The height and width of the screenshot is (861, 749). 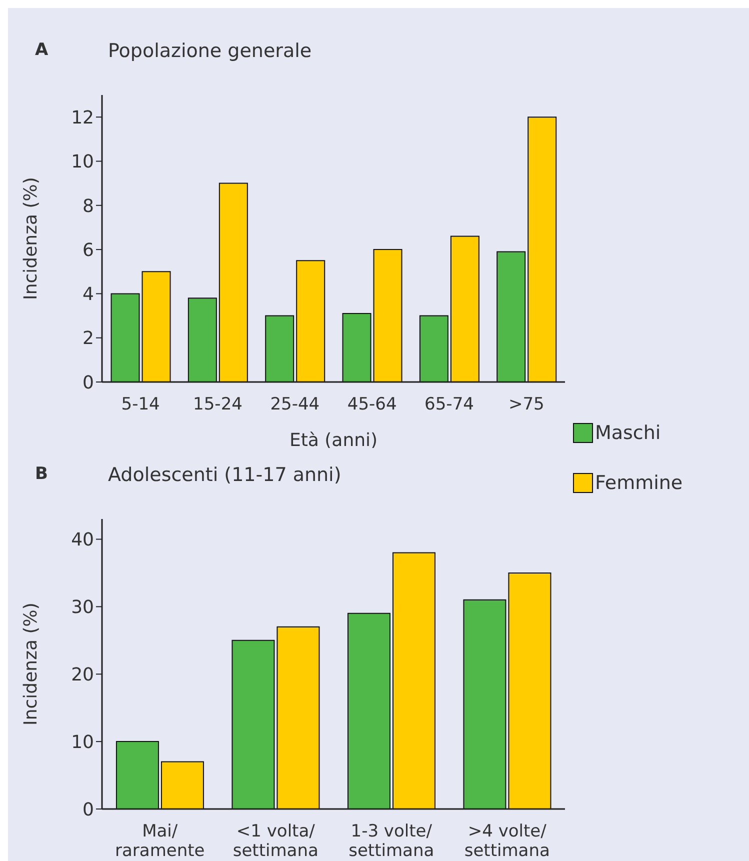 What do you see at coordinates (217, 404) in the screenshot?
I see `x-tick-label: 15-24` at bounding box center [217, 404].